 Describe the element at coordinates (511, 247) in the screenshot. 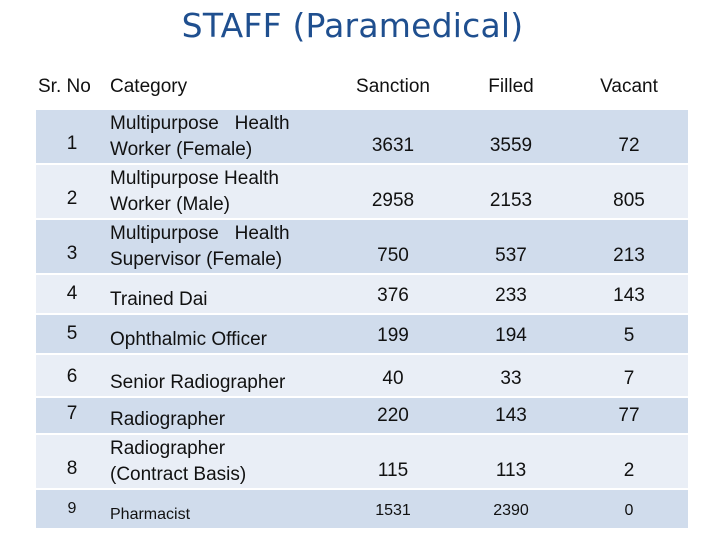

I see `row-filled: 537` at that location.